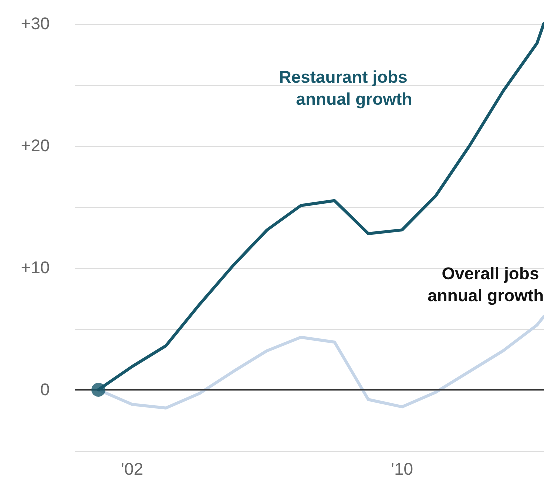 This screenshot has height=487, width=544. I want to click on y-tick-label: +30, so click(35, 24).